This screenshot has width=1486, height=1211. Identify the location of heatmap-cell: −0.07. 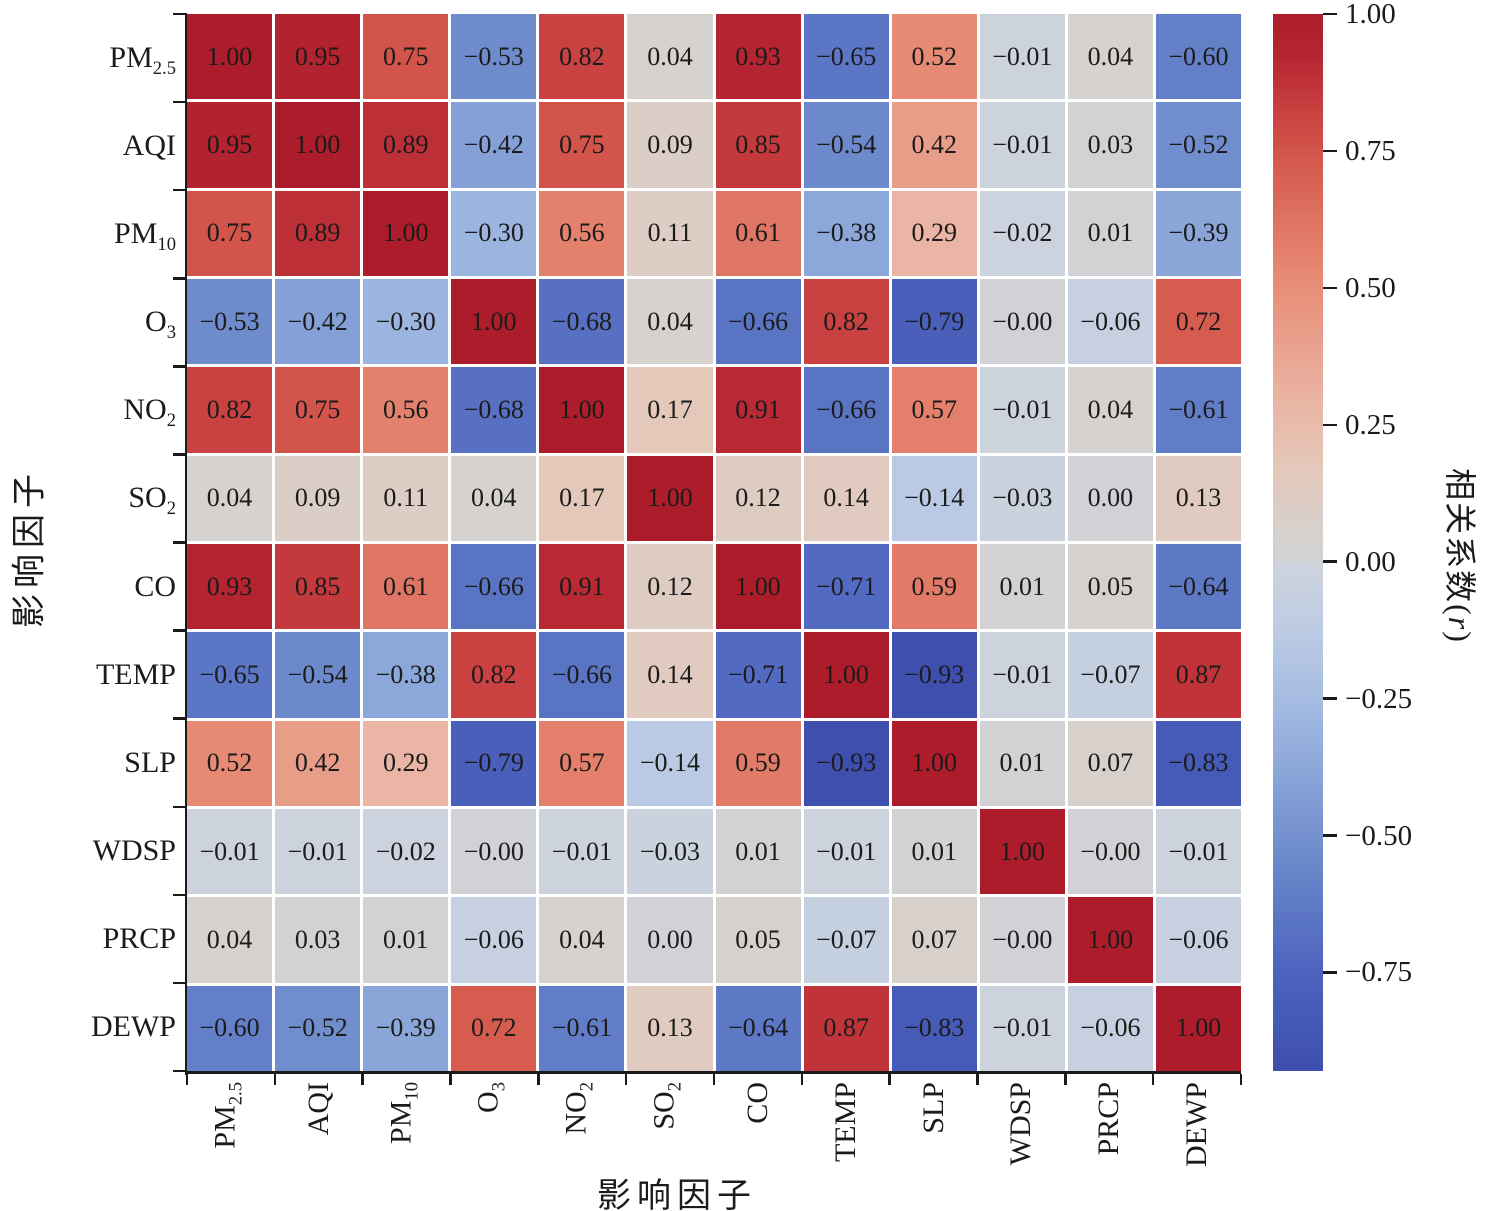
(846, 940).